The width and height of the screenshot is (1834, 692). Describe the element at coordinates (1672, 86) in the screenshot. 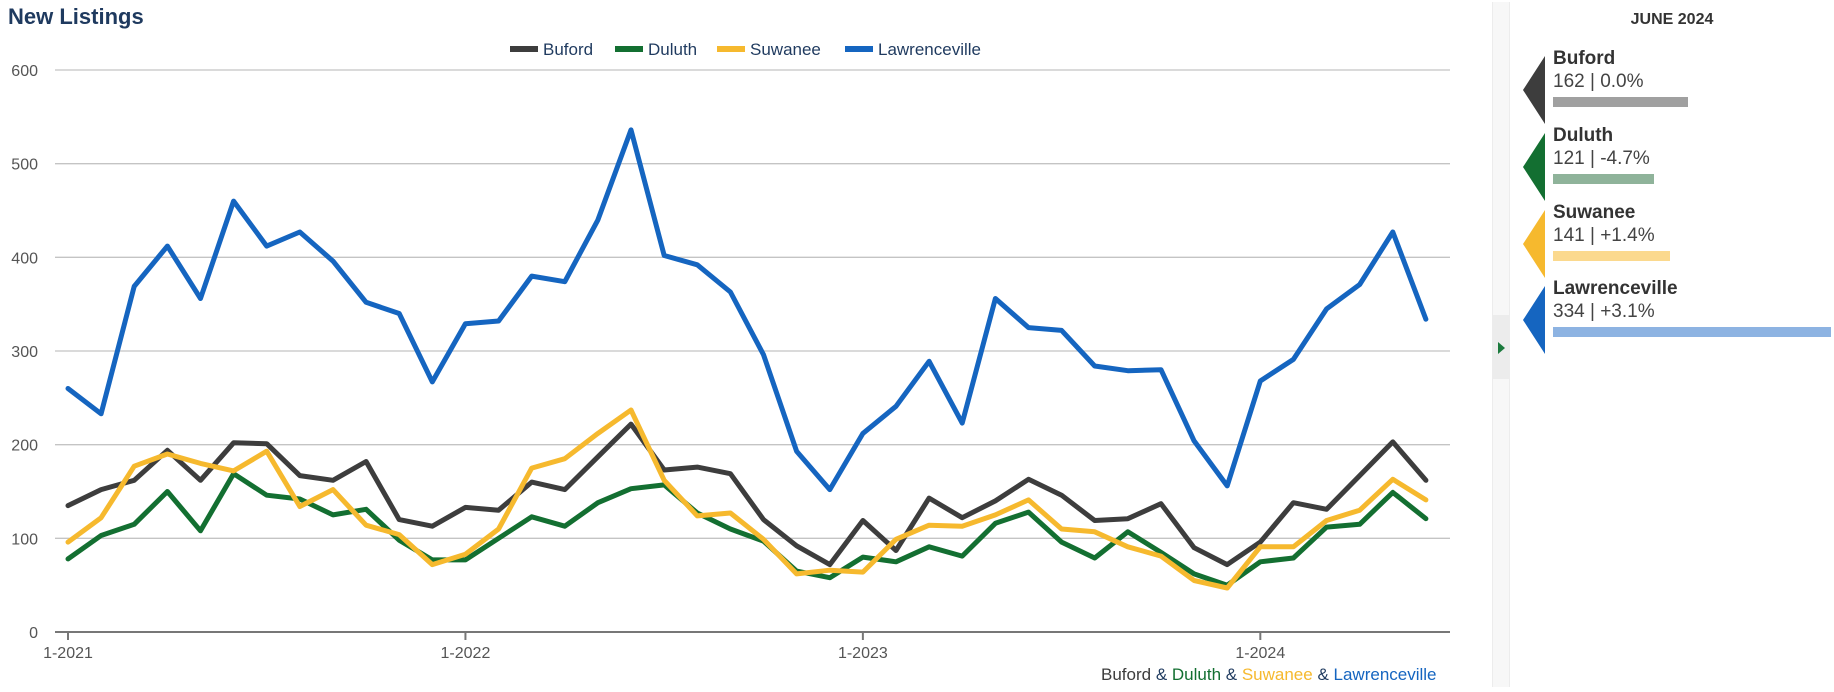

I see `side-item-buford: Buford 162 | 0.0%` at that location.